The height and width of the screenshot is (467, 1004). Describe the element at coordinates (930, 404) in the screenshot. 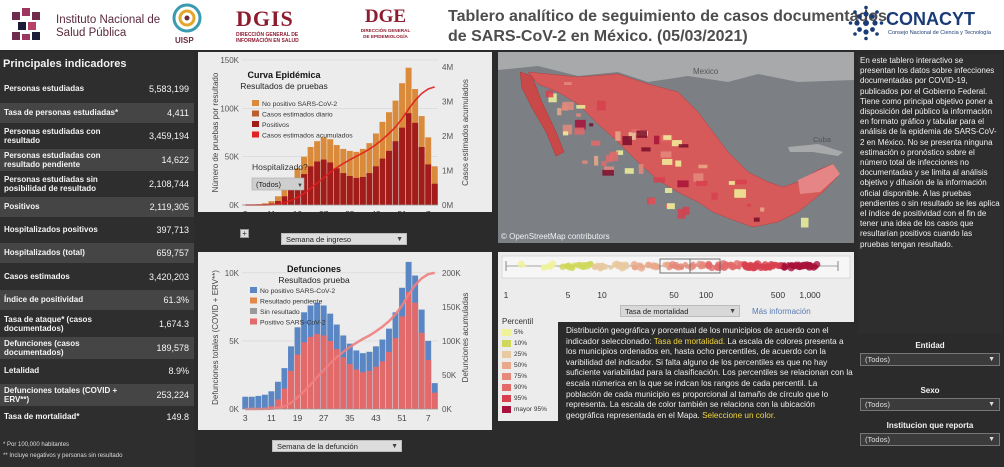

I see `filter-sexo-select: (Todos) ▼` at that location.